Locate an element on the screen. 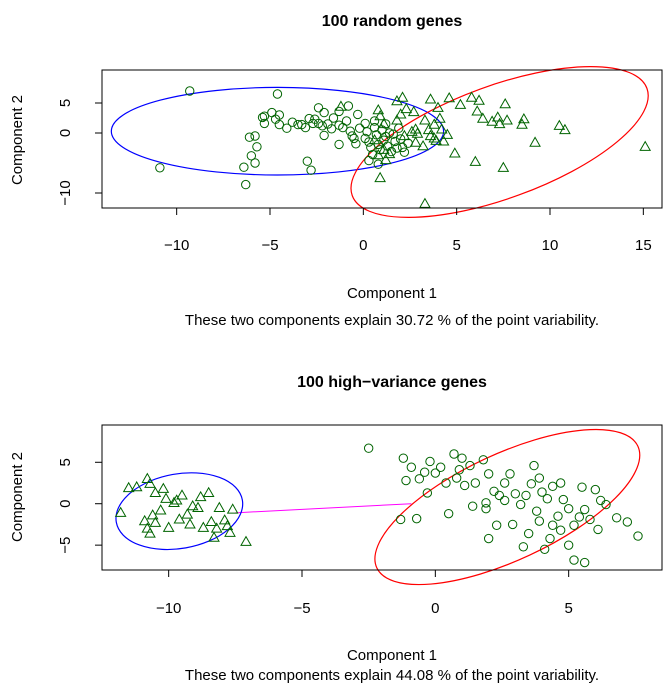 The height and width of the screenshot is (689, 669). x-axis-label-2: Component 1 is located at coordinates (392, 655).